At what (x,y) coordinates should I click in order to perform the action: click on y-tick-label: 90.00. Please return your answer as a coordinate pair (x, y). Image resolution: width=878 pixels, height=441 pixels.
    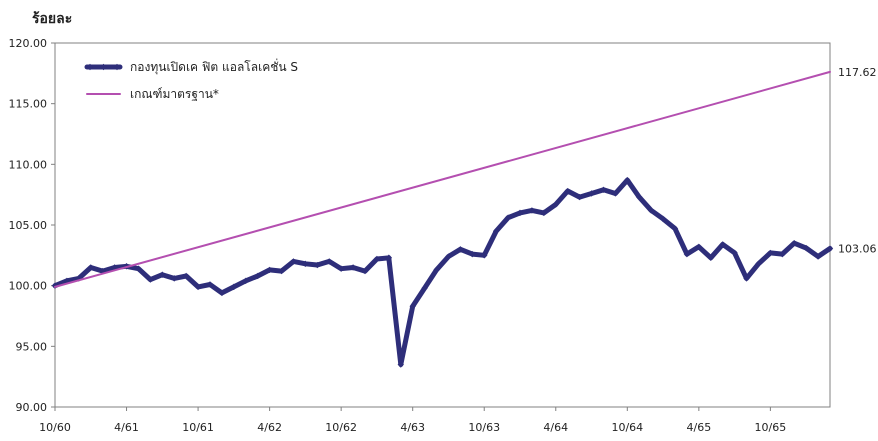
    Looking at the image, I should click on (32, 407).